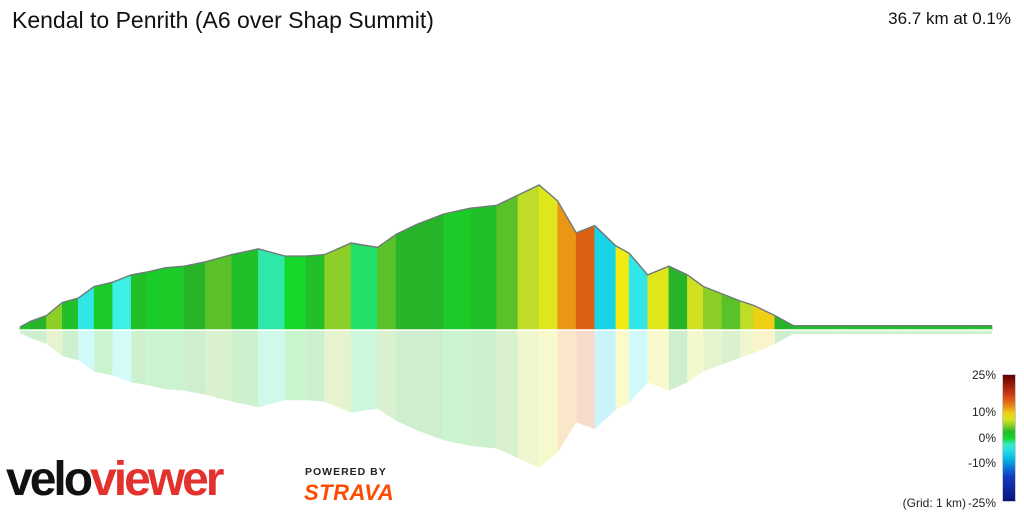  Describe the element at coordinates (49, 479) in the screenshot. I see `logo-velo: velo` at that location.